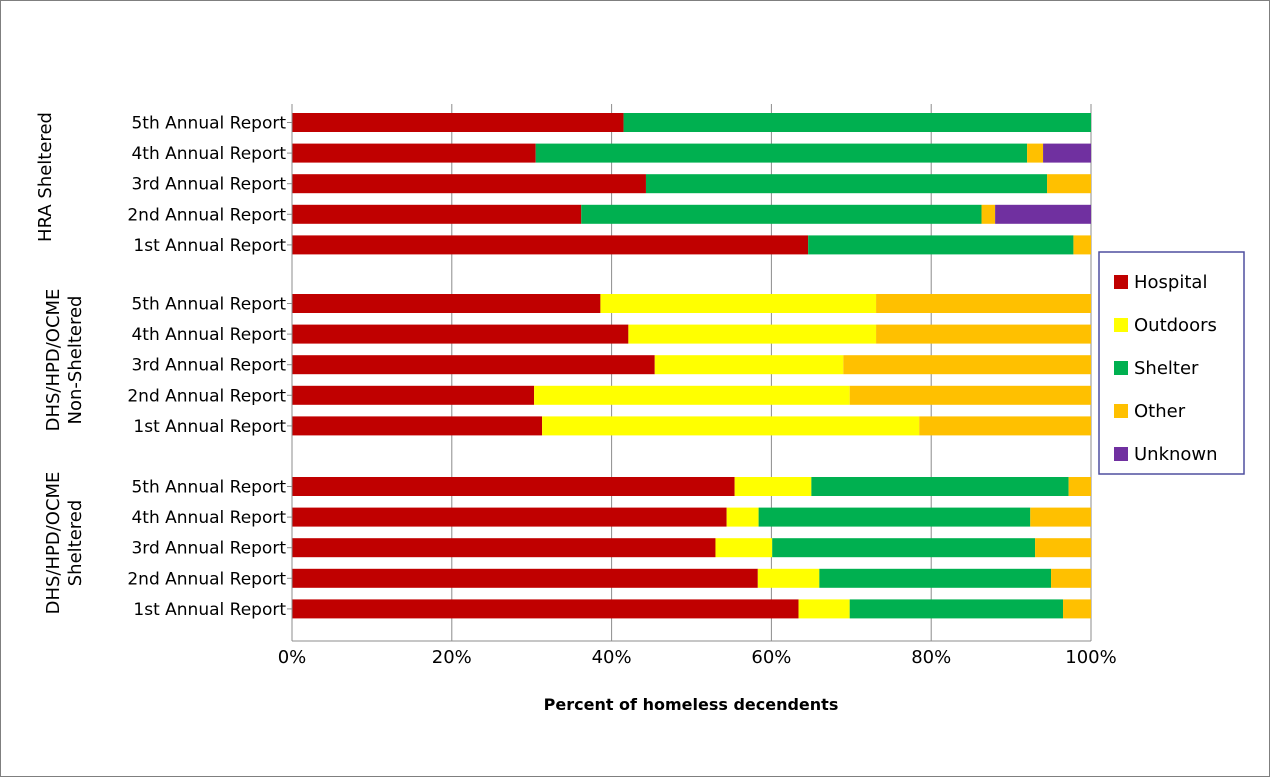 The height and width of the screenshot is (778, 1270). What do you see at coordinates (1170, 282) in the screenshot?
I see `legend-label-hospital: Hospital` at bounding box center [1170, 282].